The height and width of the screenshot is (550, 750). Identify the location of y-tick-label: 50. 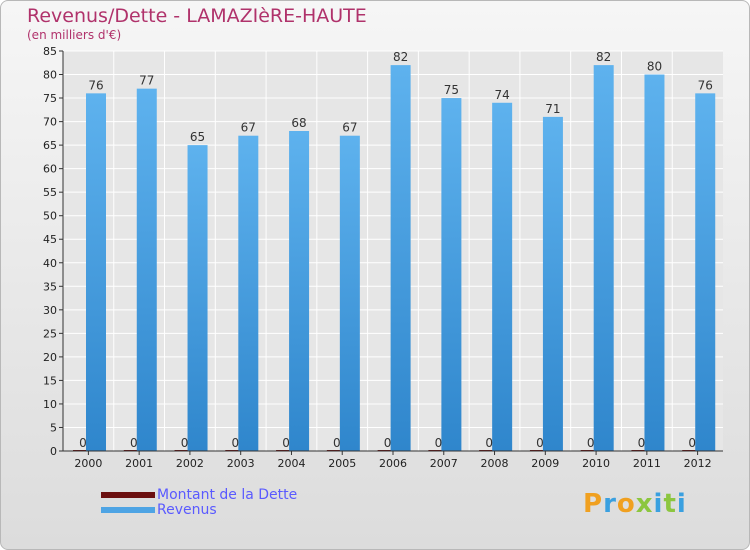
(50, 216).